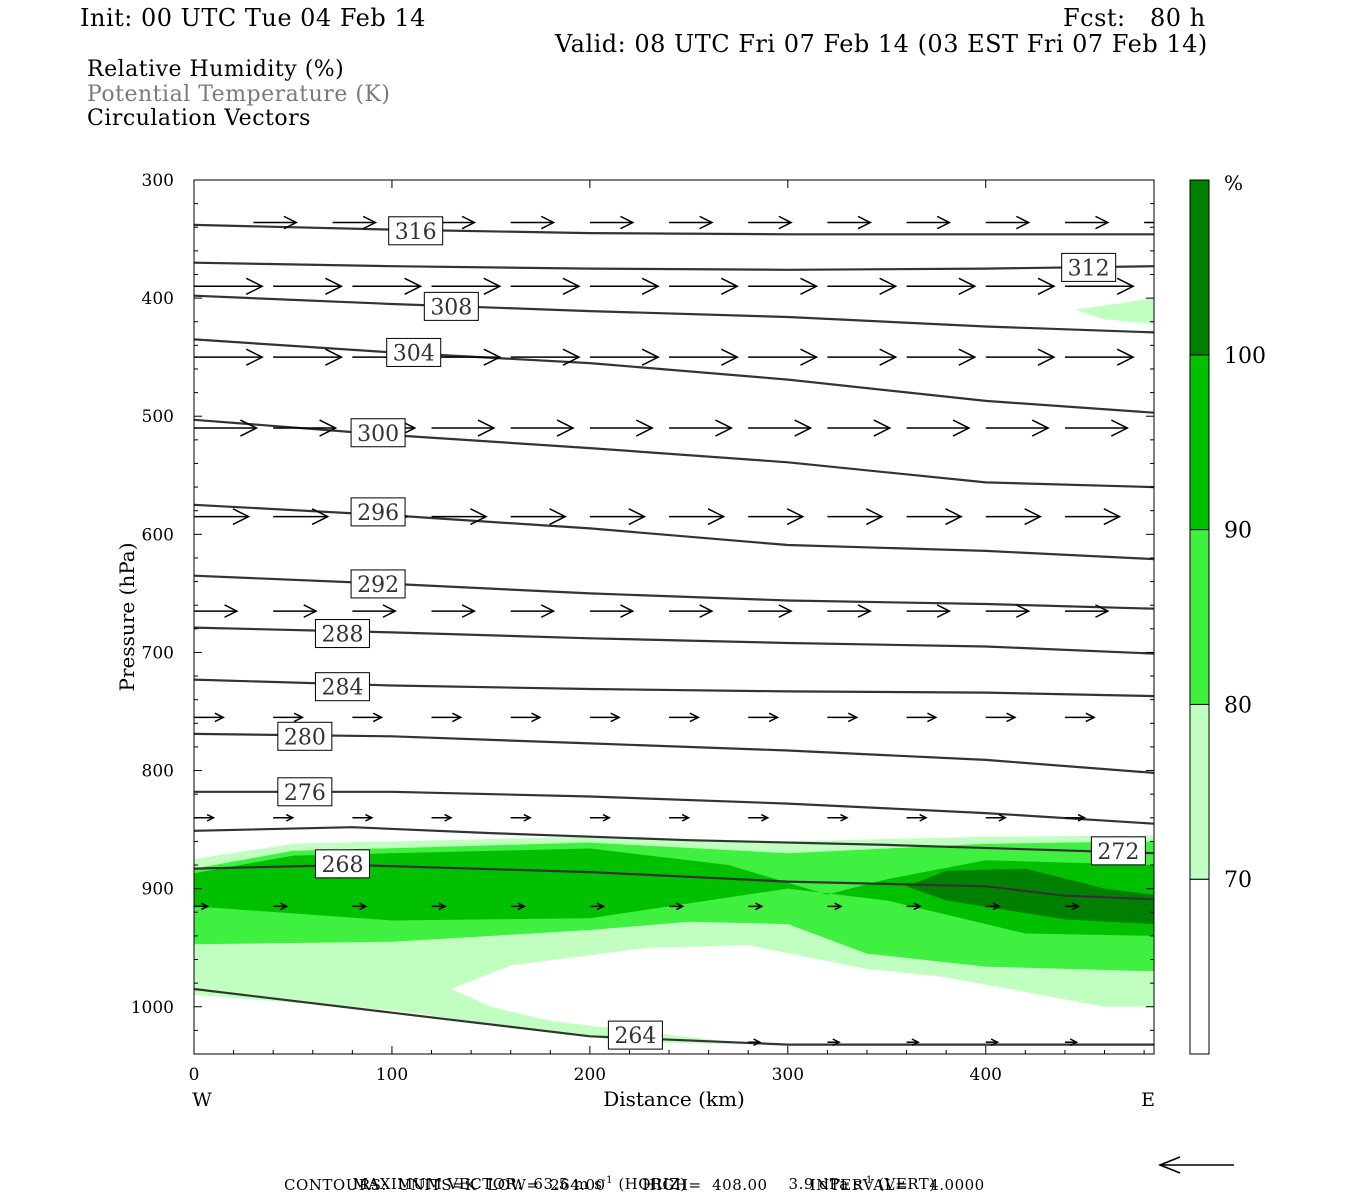 This screenshot has height=1200, width=1350. I want to click on y-tick-label: 700, so click(158, 653).